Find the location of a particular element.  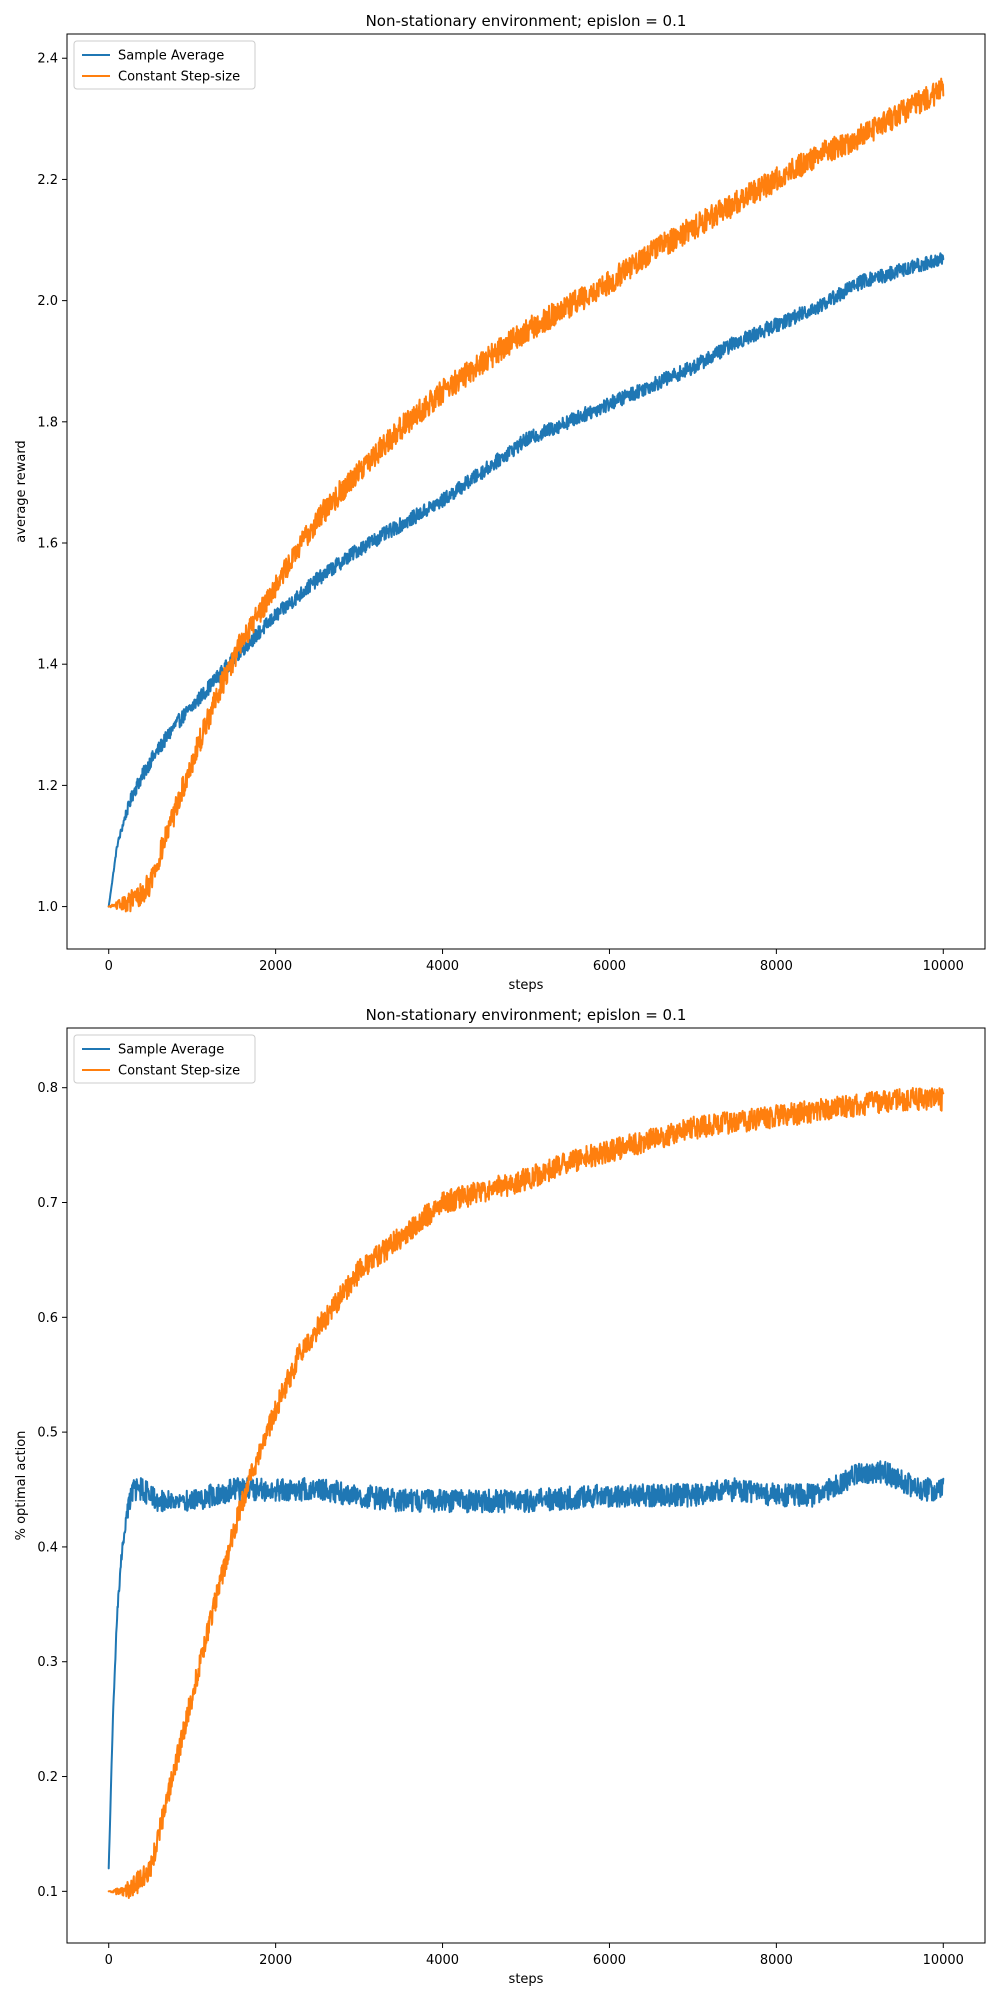

chart-1-y-tick-label: 1.4 is located at coordinates (47, 665).